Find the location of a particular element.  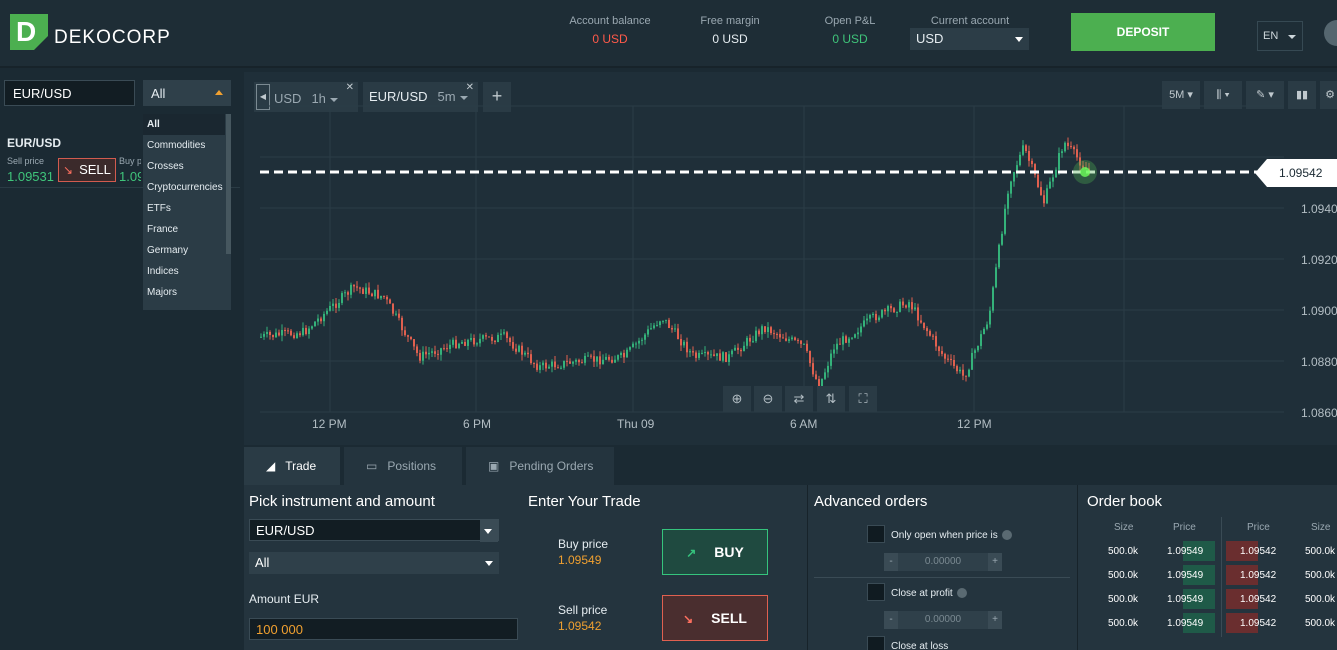

gear-icon: ⚙ is located at coordinates (1330, 95).